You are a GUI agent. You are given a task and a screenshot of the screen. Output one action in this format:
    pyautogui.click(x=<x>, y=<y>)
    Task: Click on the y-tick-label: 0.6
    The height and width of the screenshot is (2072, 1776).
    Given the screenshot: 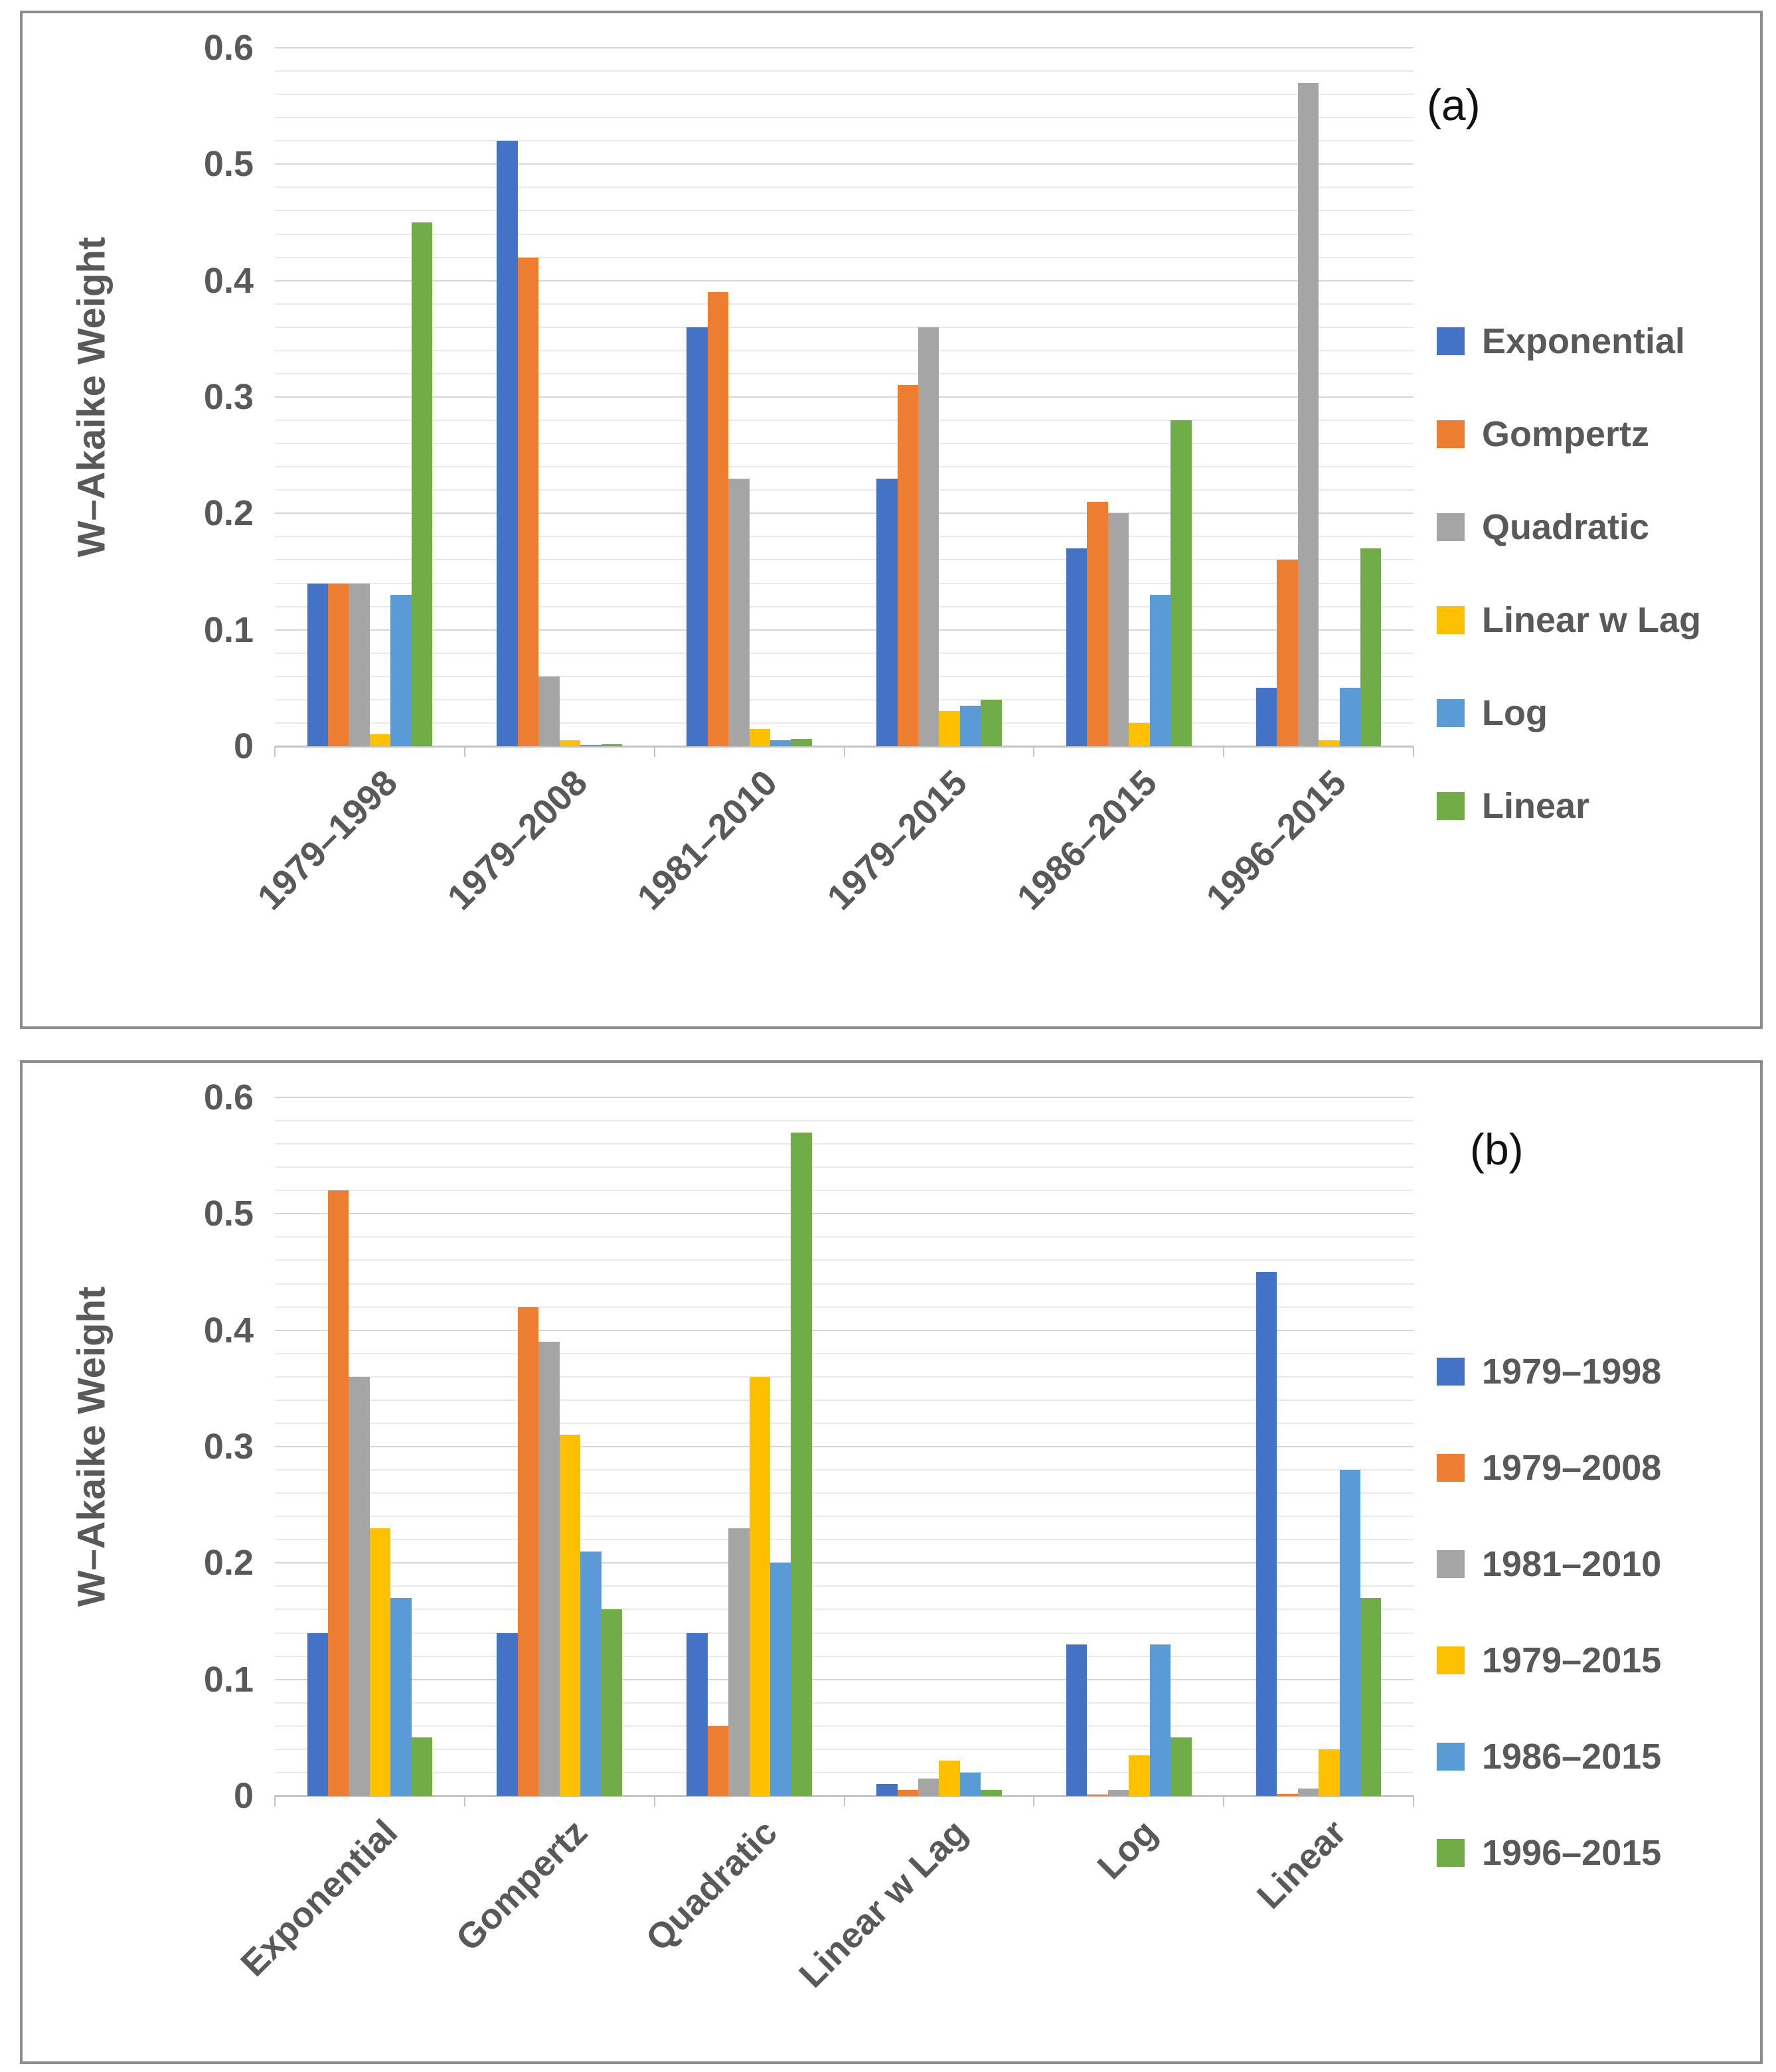 What is the action you would take?
    pyautogui.click(x=228, y=48)
    